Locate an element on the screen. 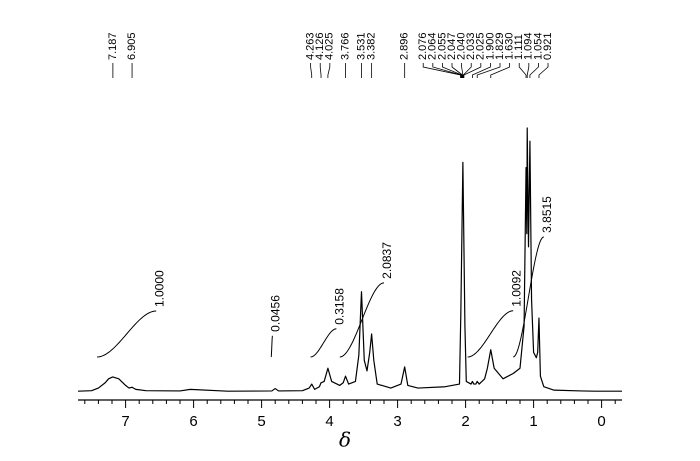  peak-label: 4.263 is located at coordinates (311, 46).